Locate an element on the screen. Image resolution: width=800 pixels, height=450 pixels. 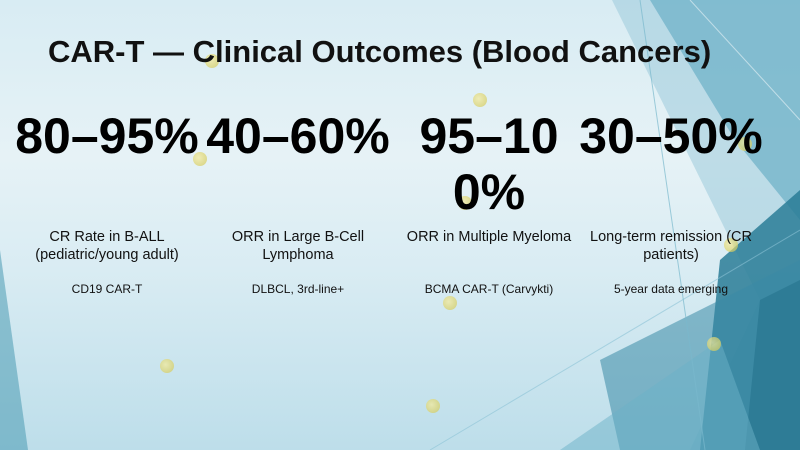
lower-right-band is located at coordinates (660, 395).